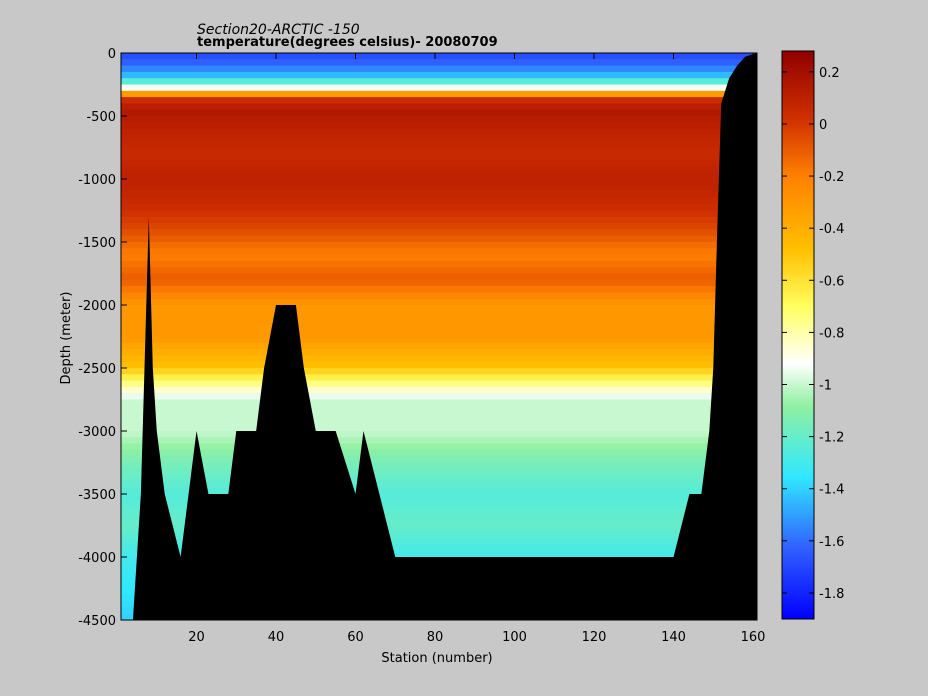 This screenshot has width=928, height=696. Describe the element at coordinates (97, 369) in the screenshot. I see `y-tick-label: -2500` at that location.